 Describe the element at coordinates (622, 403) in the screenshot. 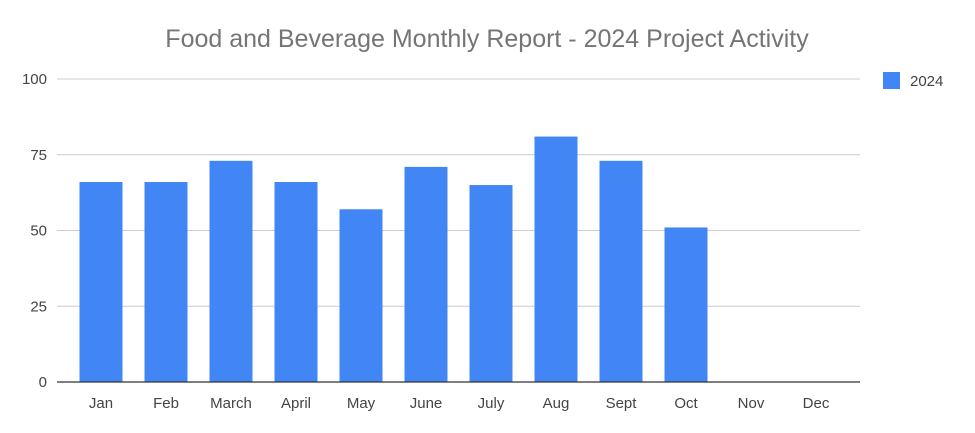

I see `x-tick-label-sept: Sept` at that location.